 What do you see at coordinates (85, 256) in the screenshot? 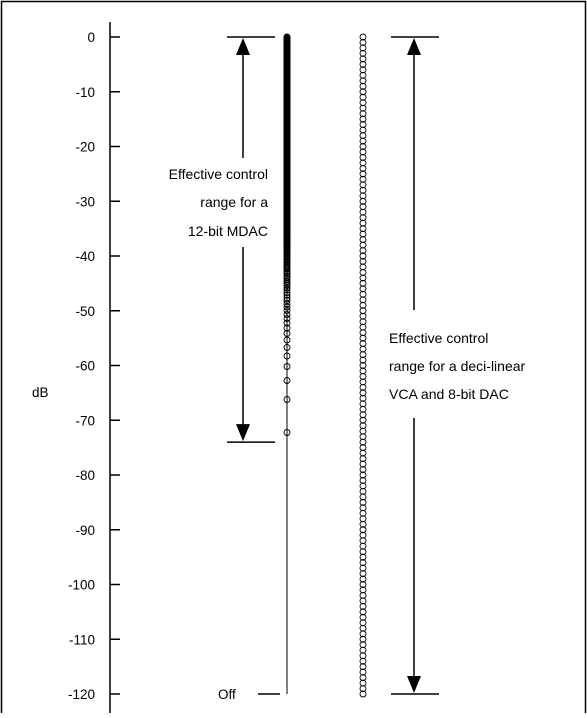
I see `y-tick-label: -40` at bounding box center [85, 256].